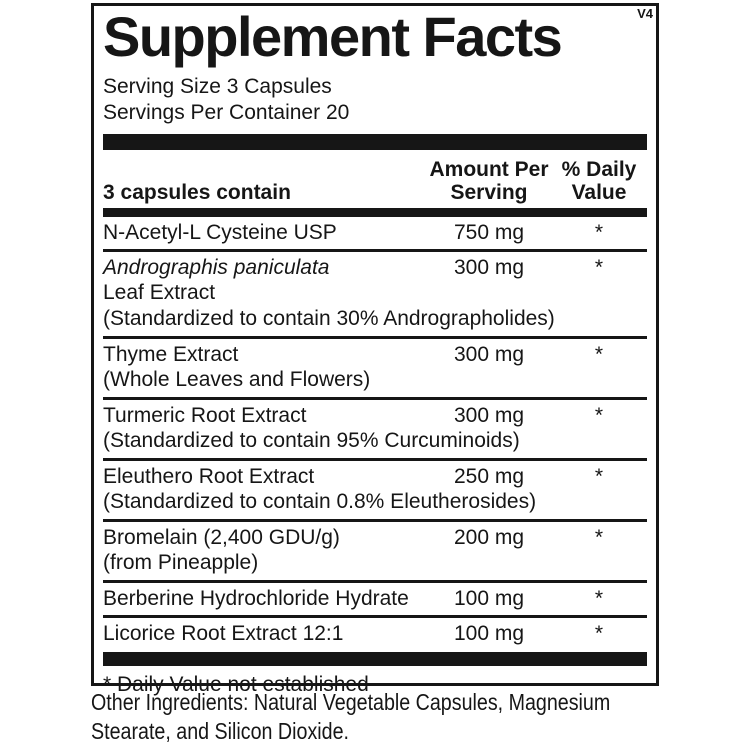 This screenshot has width=749, height=749. I want to click on ingredient-row: N-Acetyl-L Cysteine USP 750 mg *, so click(375, 233).